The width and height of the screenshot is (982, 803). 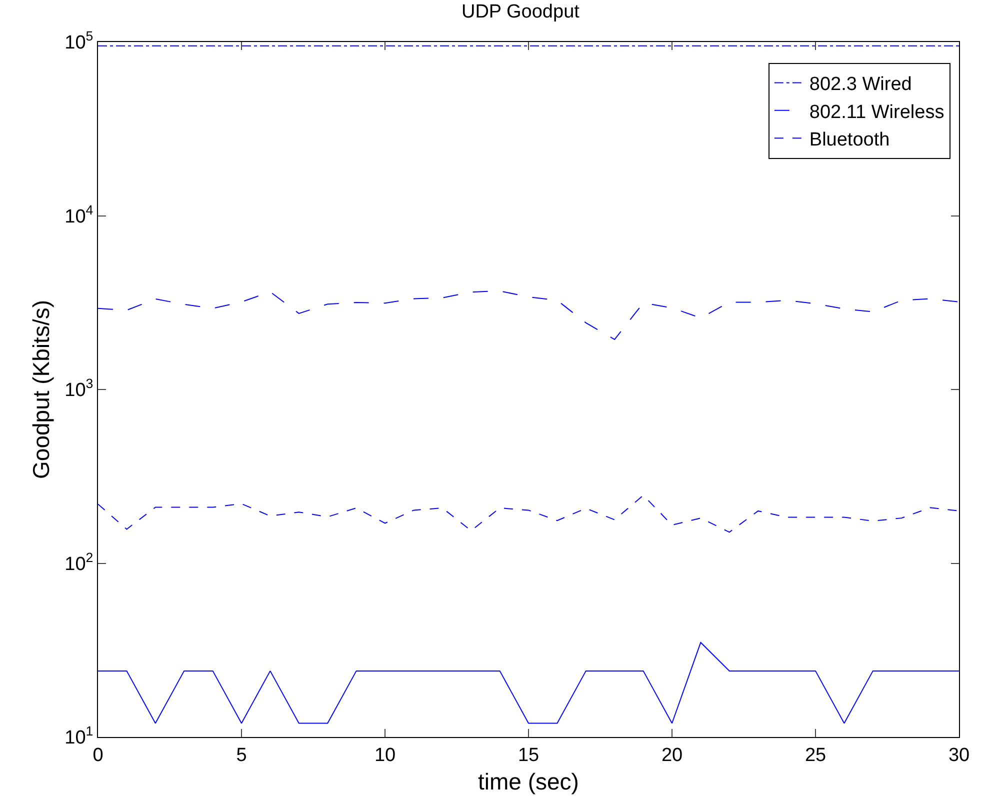 What do you see at coordinates (79, 41) in the screenshot?
I see `y-tick-label: 10$^{5}$` at bounding box center [79, 41].